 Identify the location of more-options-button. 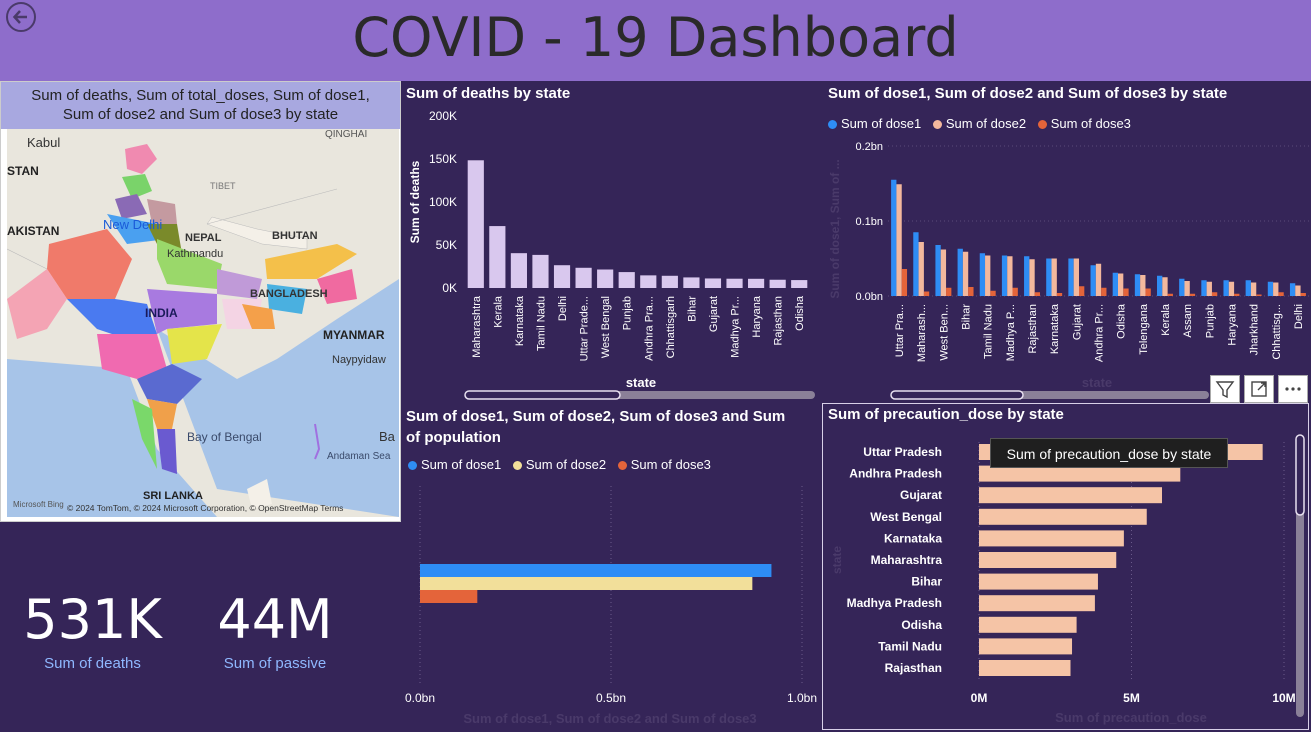
(1293, 389).